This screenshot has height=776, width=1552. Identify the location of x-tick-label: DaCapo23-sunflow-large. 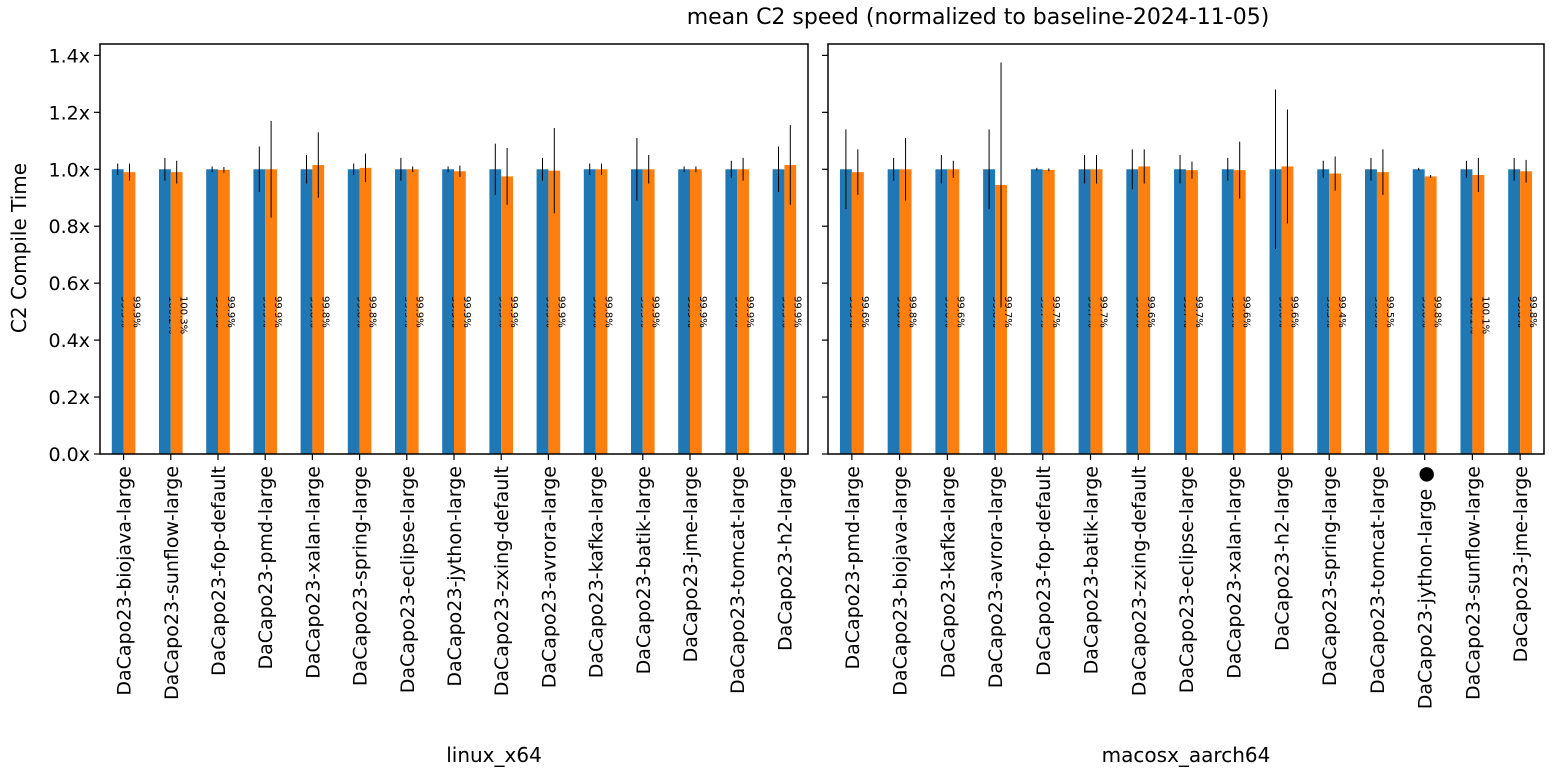
(172, 583).